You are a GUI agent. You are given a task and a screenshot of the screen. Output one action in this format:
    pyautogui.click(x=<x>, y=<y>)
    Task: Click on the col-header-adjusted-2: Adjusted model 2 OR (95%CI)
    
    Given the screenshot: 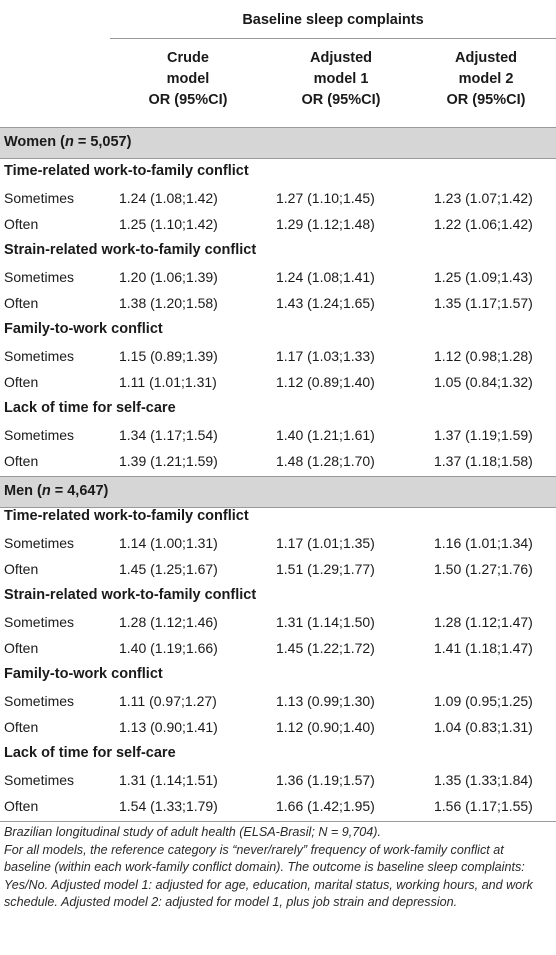 What is the action you would take?
    pyautogui.click(x=486, y=79)
    